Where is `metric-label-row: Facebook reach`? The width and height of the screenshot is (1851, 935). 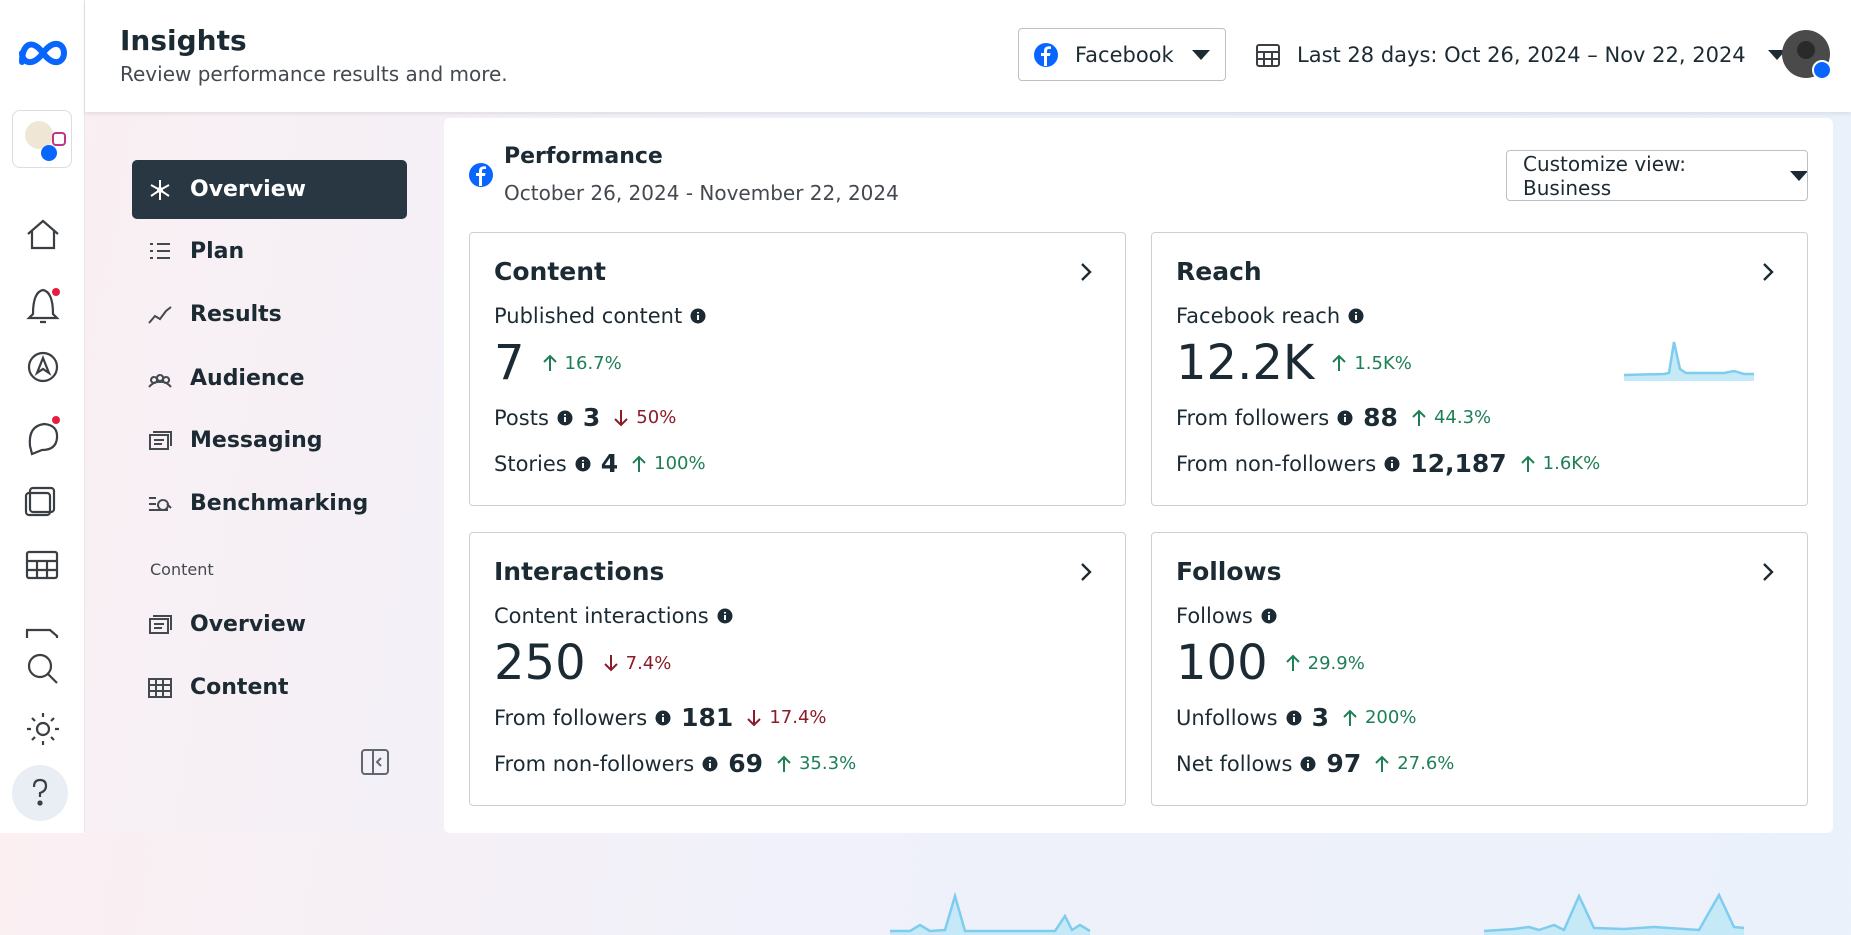 metric-label-row: Facebook reach is located at coordinates (1270, 316).